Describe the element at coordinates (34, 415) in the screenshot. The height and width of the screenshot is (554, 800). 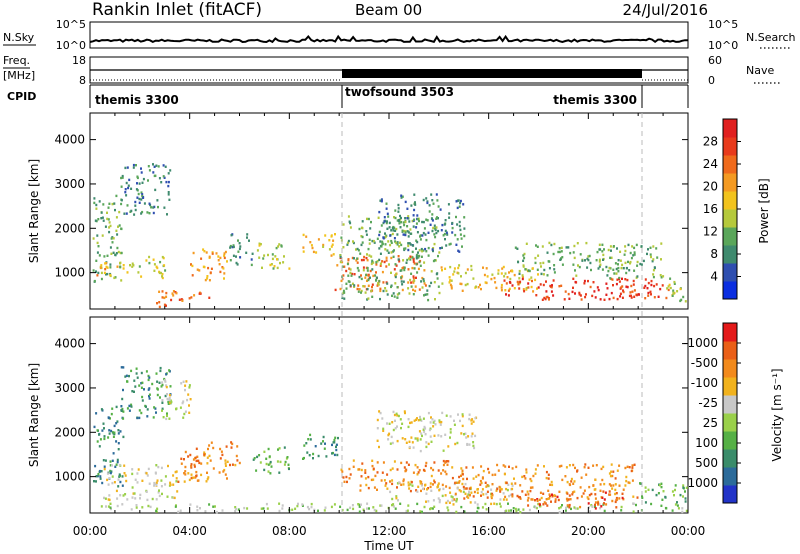
I see `velocity-ylabel: Slant Range [km]` at that location.